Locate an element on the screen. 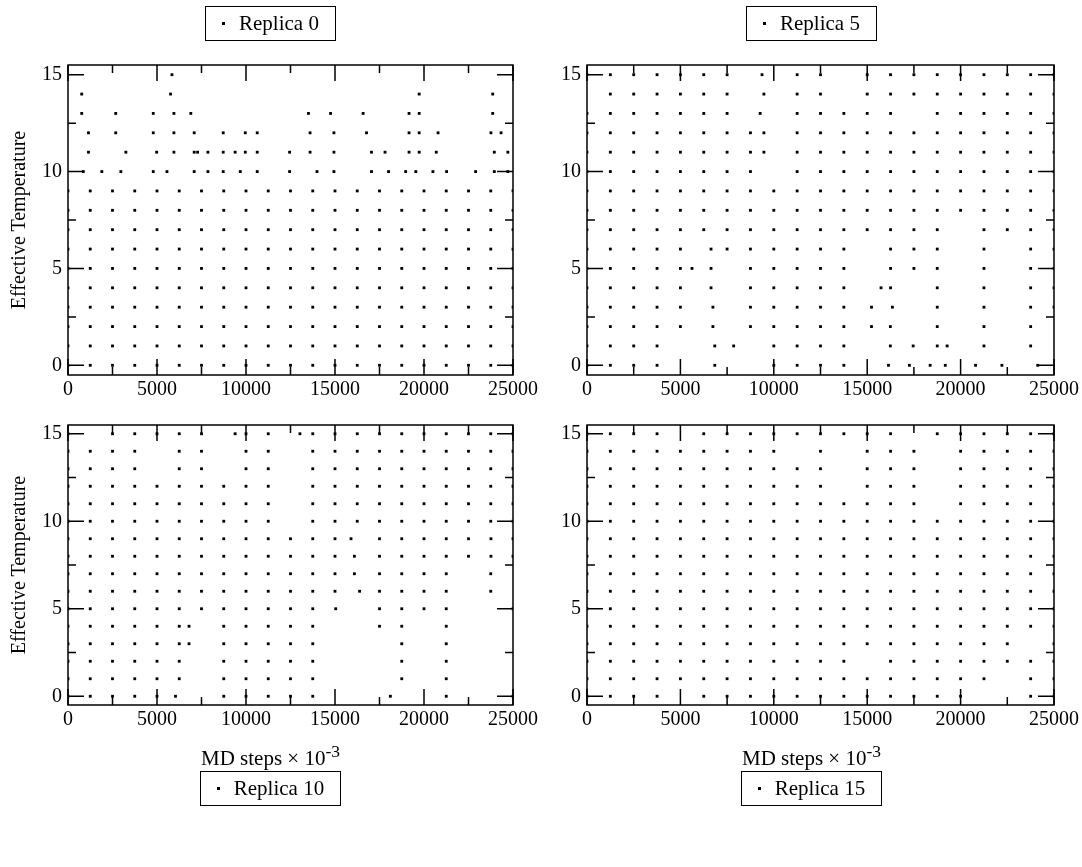 This screenshot has height=867, width=1082. legend-label: Replica 0 is located at coordinates (279, 23).